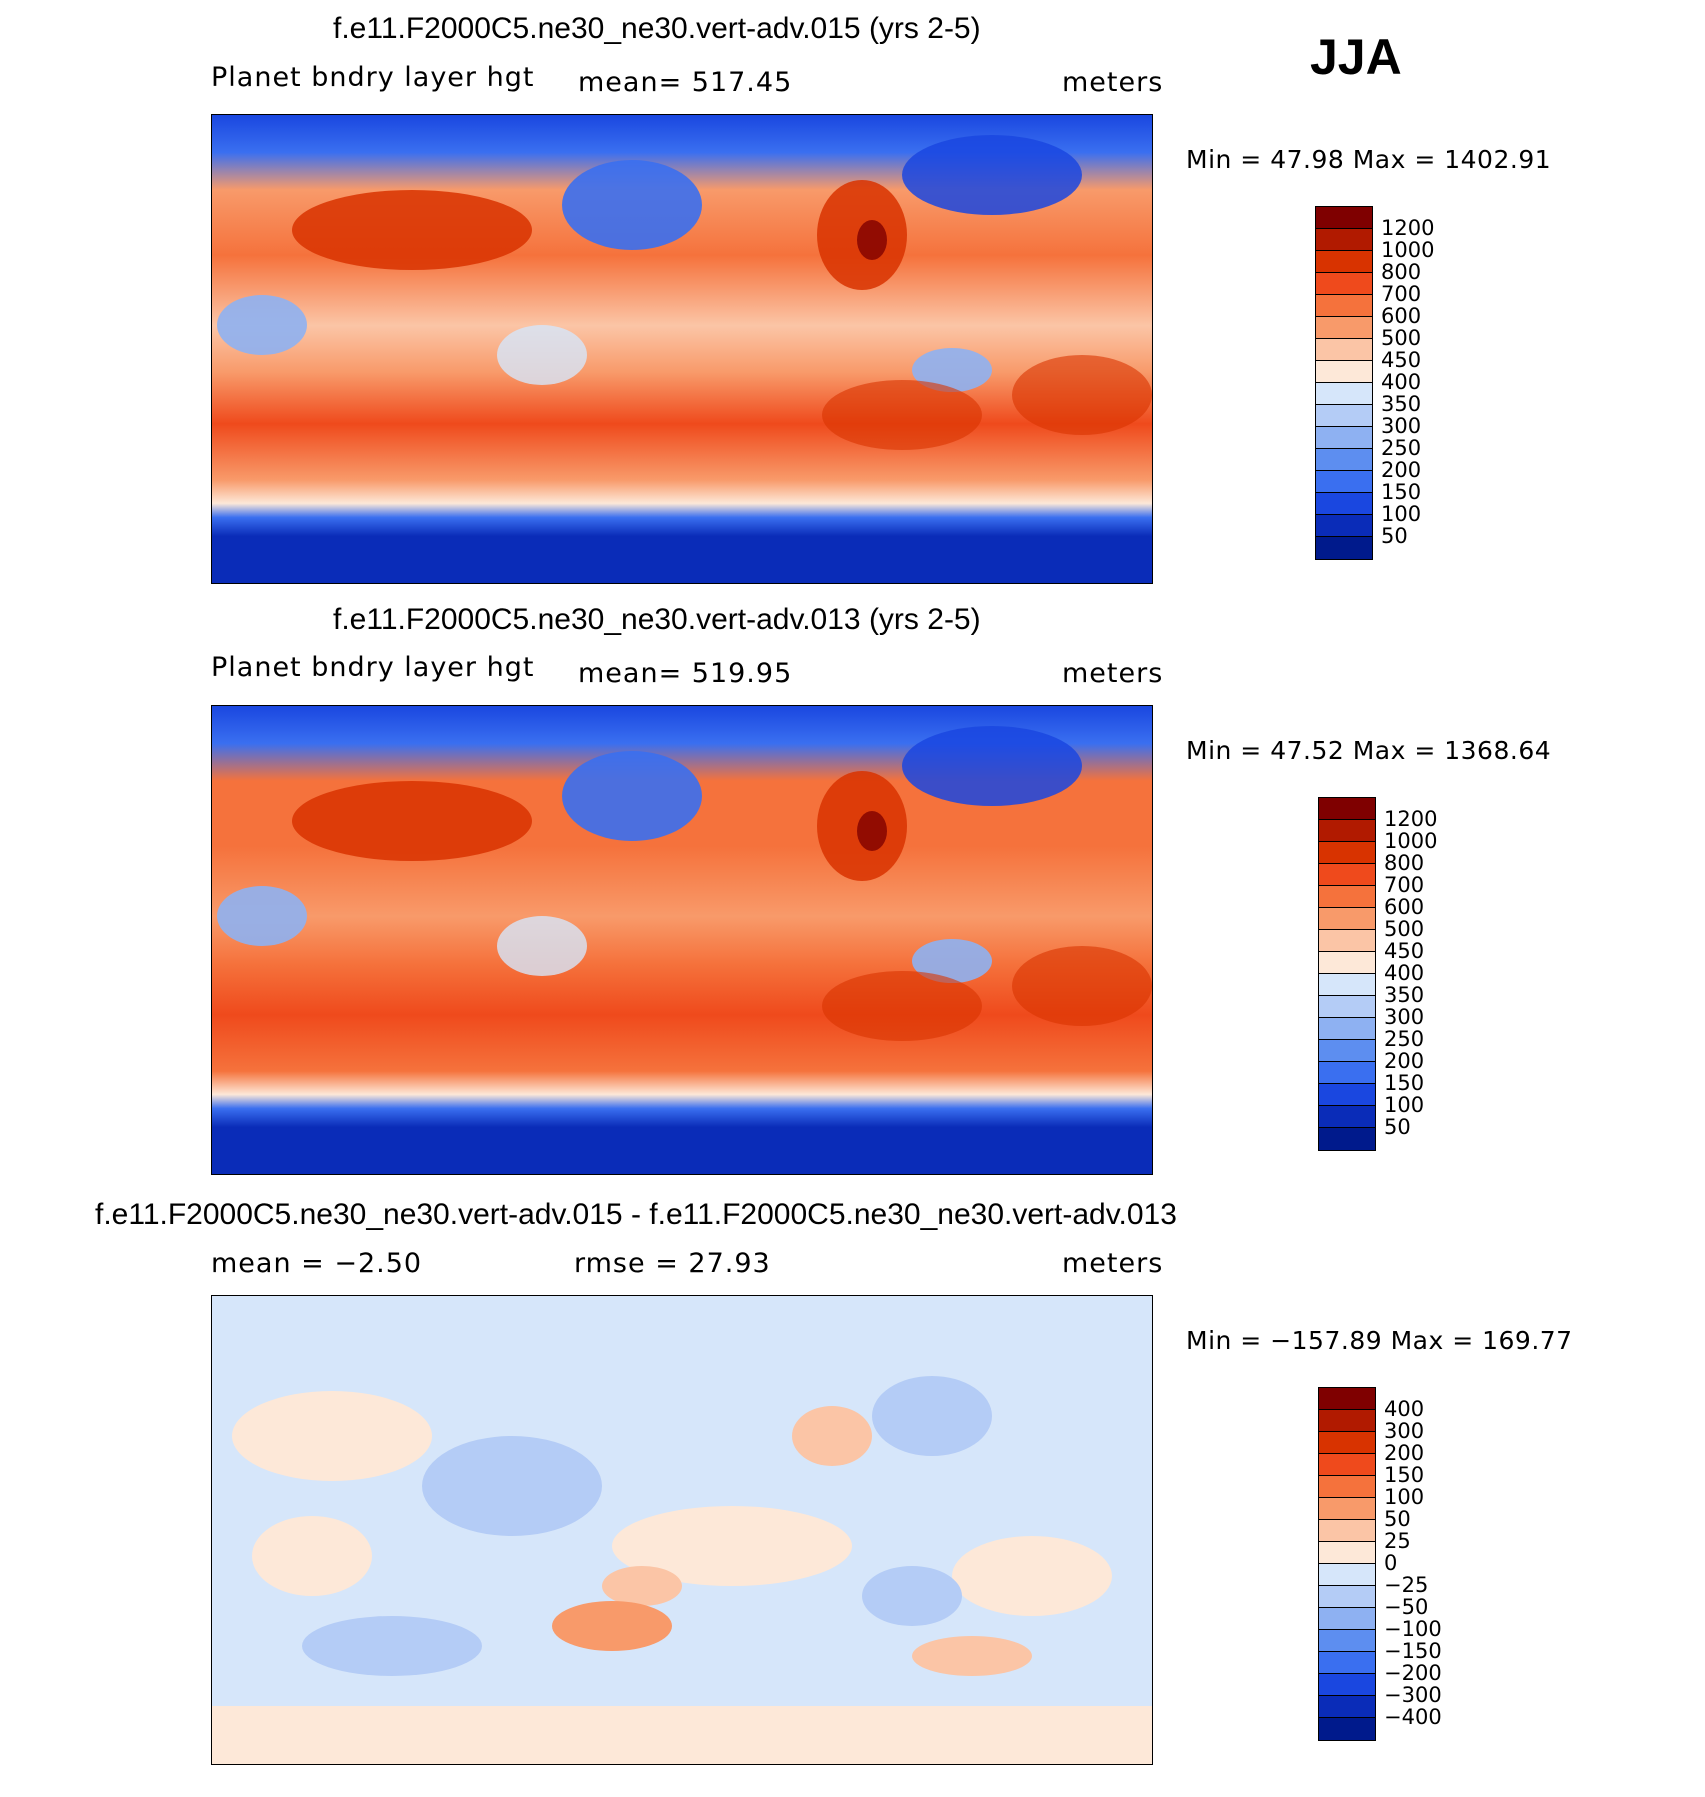 The width and height of the screenshot is (1705, 1797). What do you see at coordinates (1411, 819) in the screenshot?
I see `colorbar-tick-label: 1200` at bounding box center [1411, 819].